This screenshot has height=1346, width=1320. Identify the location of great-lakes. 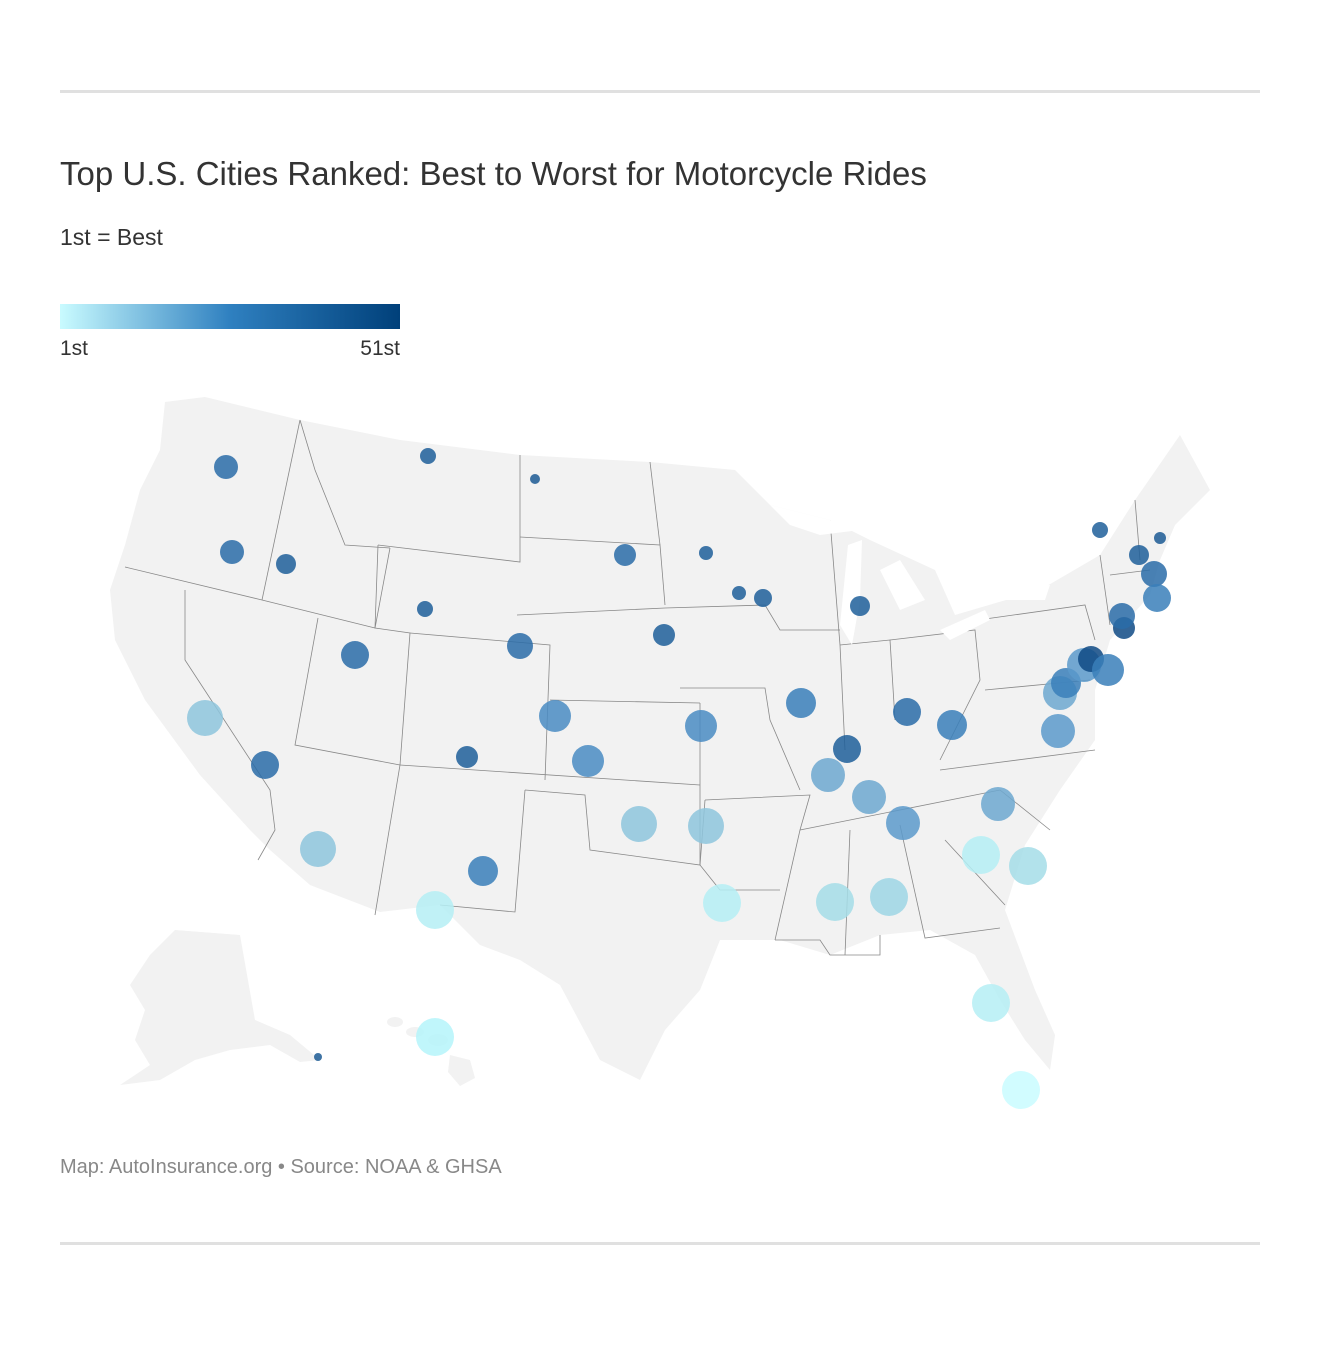
(910, 575).